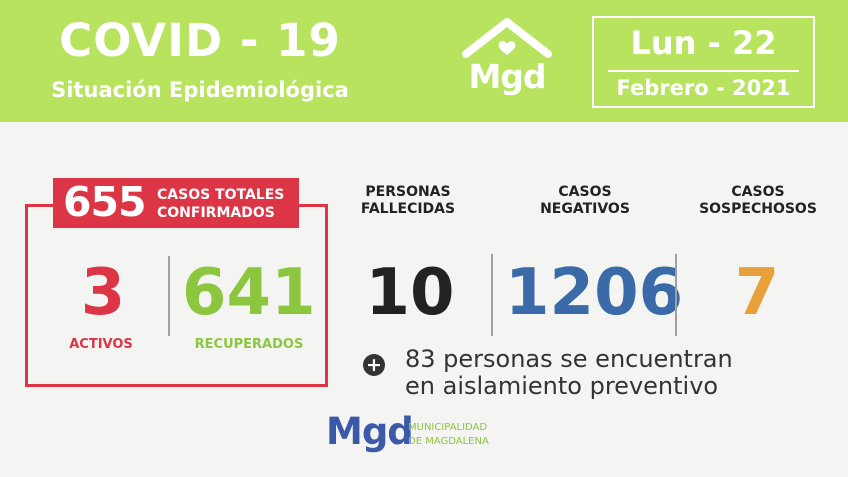 The image size is (848, 477). What do you see at coordinates (569, 359) in the screenshot?
I see `isolation-line1: 83 personas se encuentran` at bounding box center [569, 359].